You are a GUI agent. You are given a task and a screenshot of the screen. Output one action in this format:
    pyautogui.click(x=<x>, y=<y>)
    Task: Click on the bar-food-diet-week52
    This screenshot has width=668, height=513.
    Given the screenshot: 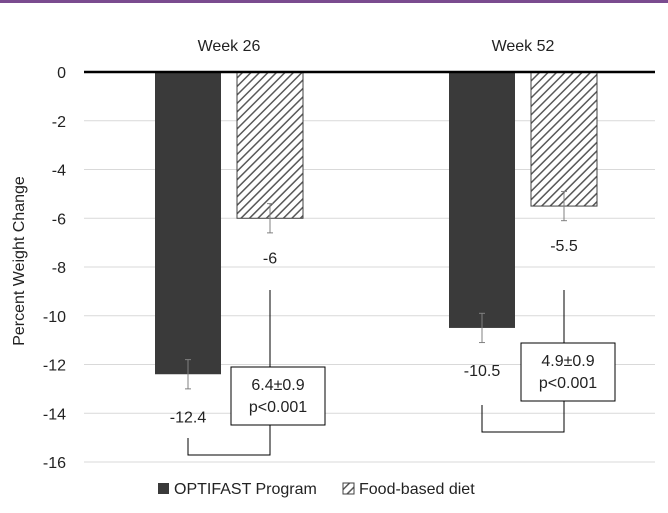 What is the action you would take?
    pyautogui.click(x=564, y=139)
    